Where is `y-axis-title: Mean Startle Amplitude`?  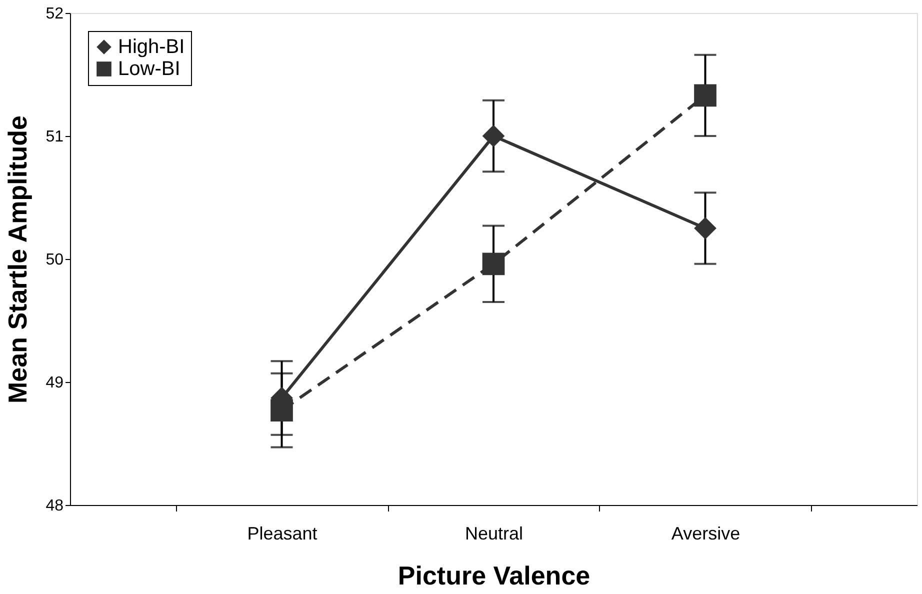 y-axis-title: Mean Startle Amplitude is located at coordinates (17, 260).